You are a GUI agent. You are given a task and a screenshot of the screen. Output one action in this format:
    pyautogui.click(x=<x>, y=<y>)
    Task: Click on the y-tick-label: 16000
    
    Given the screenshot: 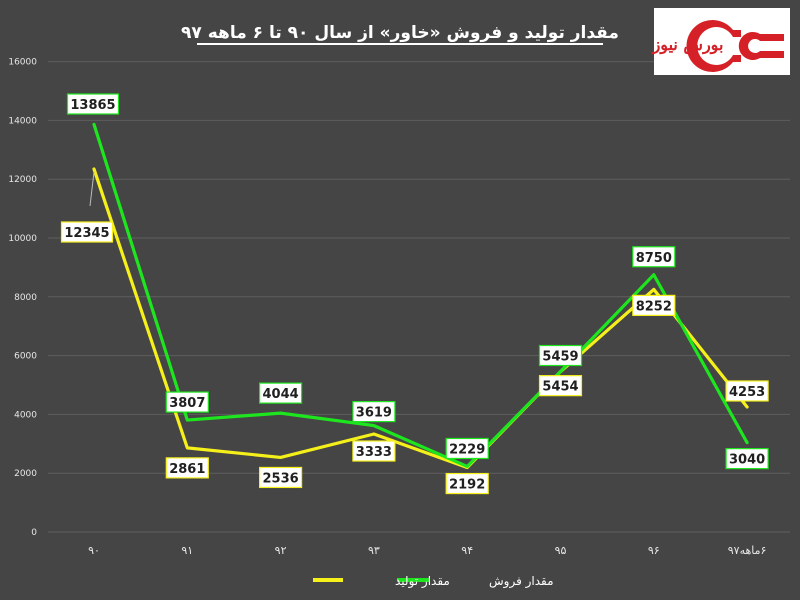 What is the action you would take?
    pyautogui.click(x=22, y=63)
    